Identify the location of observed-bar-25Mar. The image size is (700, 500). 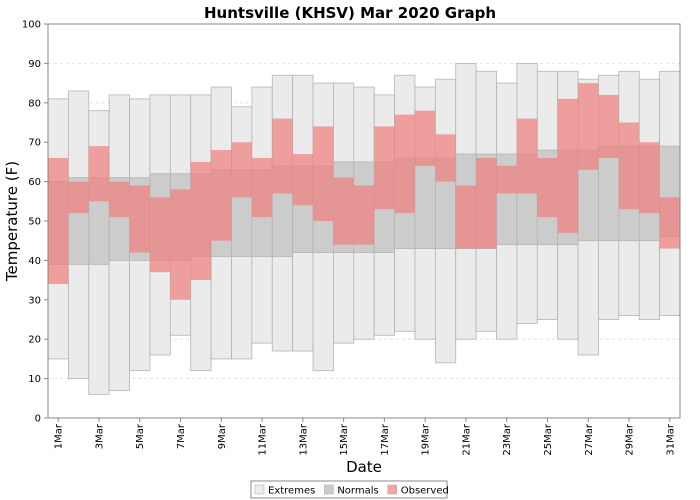
(547, 187).